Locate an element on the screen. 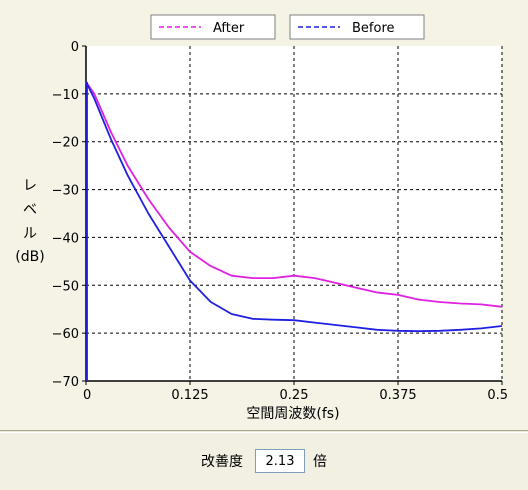 The height and width of the screenshot is (490, 528). improvement-value-field: 2.13 is located at coordinates (280, 461).